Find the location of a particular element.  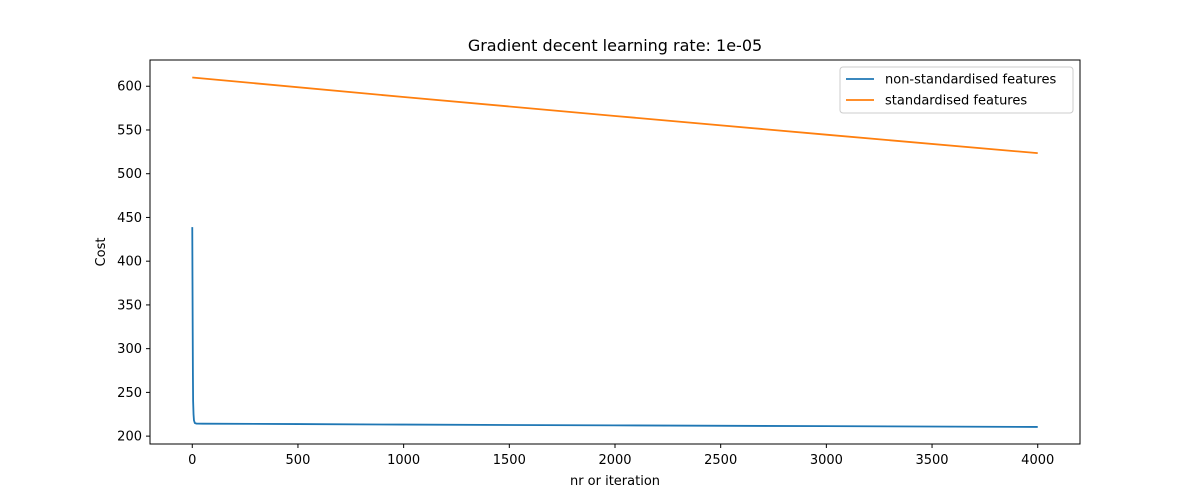

y-tick-label: 500 is located at coordinates (129, 174).